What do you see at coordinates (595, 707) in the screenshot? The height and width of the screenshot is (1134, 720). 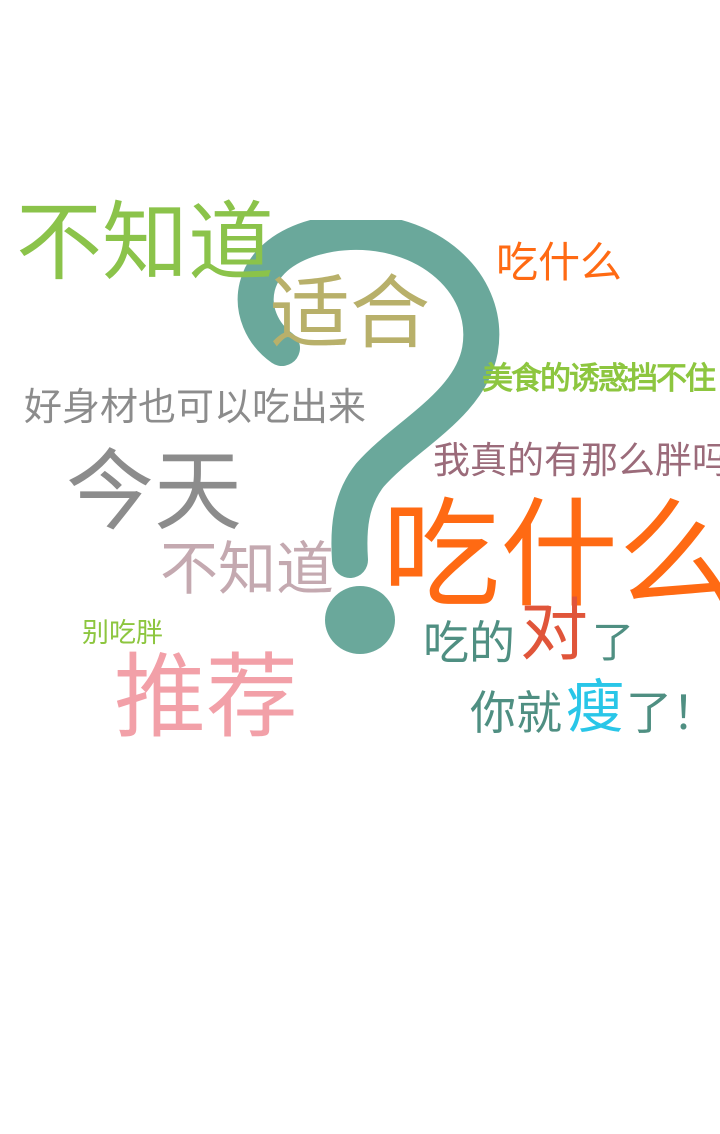 I see `word-shou: 瘦` at bounding box center [595, 707].